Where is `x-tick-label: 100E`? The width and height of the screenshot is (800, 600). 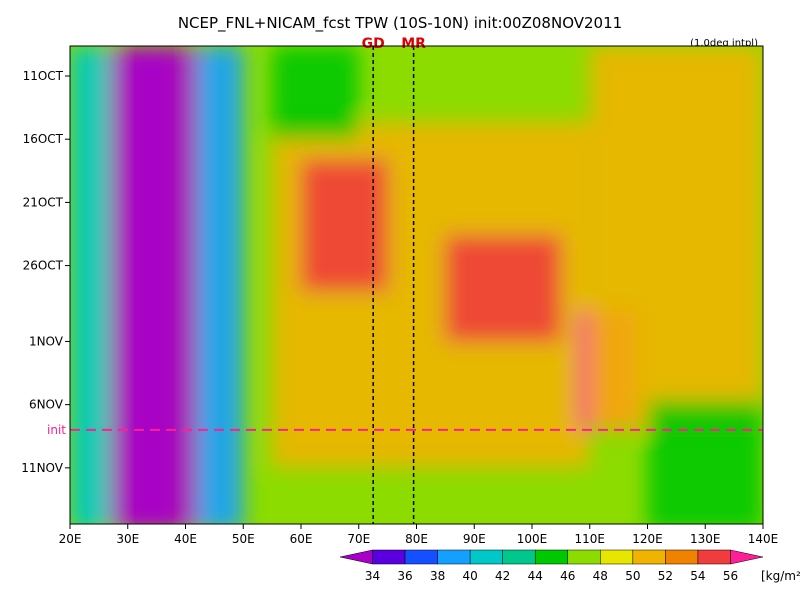 x-tick-label: 100E is located at coordinates (532, 539).